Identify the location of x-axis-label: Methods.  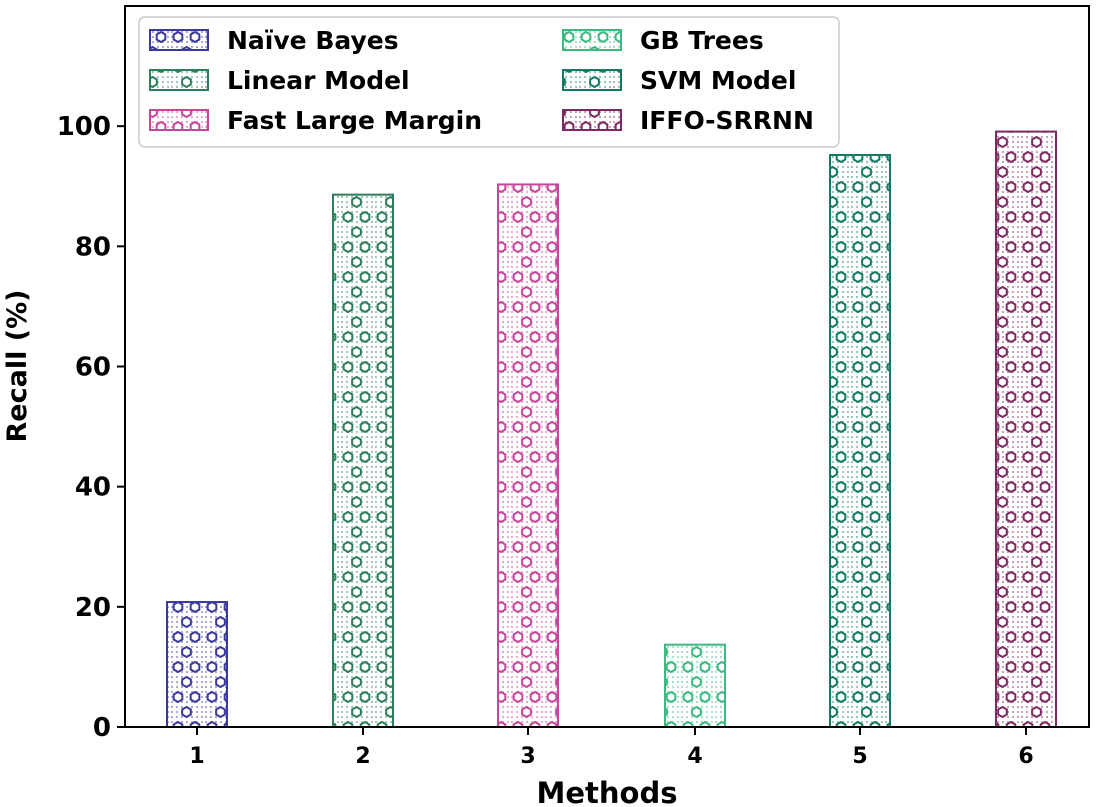
(607, 791).